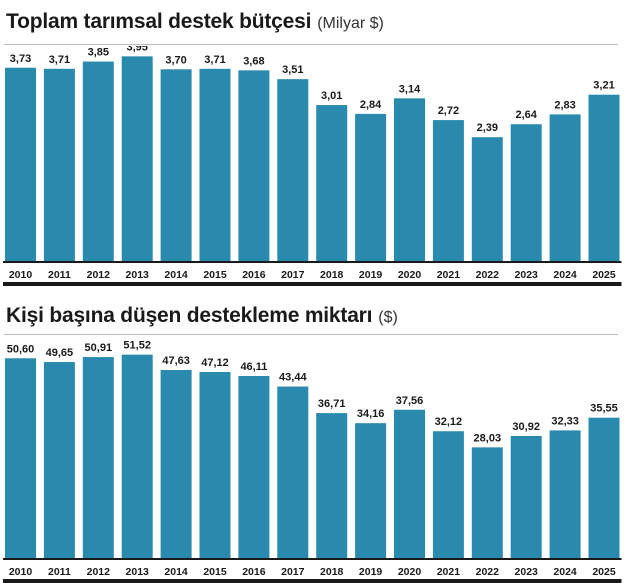  What do you see at coordinates (604, 409) in the screenshot?
I see `value-label-2025: 35,55` at bounding box center [604, 409].